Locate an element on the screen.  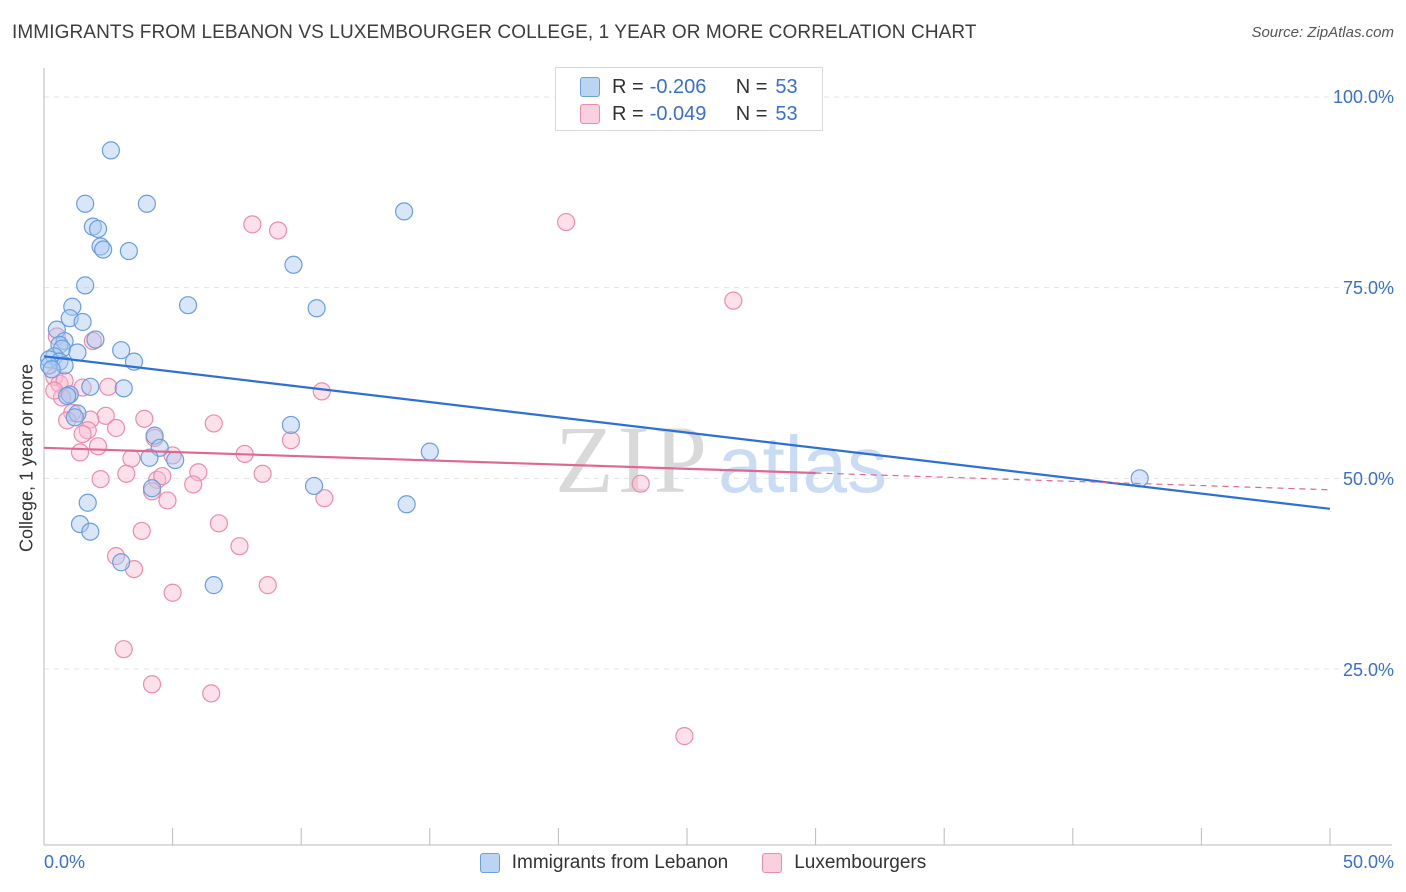
legend-row-luxembourgers: R = -0.049 N = 53 is located at coordinates (689, 114).